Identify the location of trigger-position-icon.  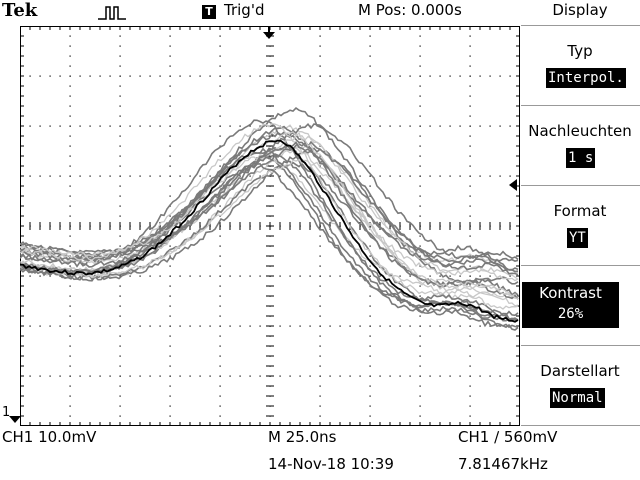
(269, 33).